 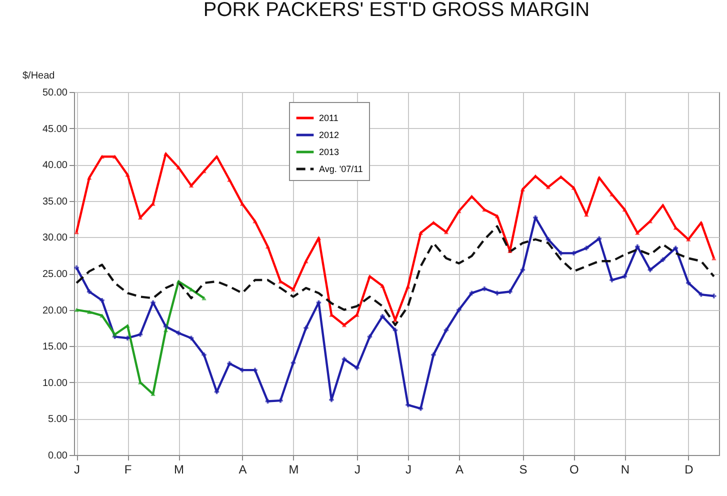 What do you see at coordinates (55, 347) in the screenshot?
I see `y-tick-label: 15.00` at bounding box center [55, 347].